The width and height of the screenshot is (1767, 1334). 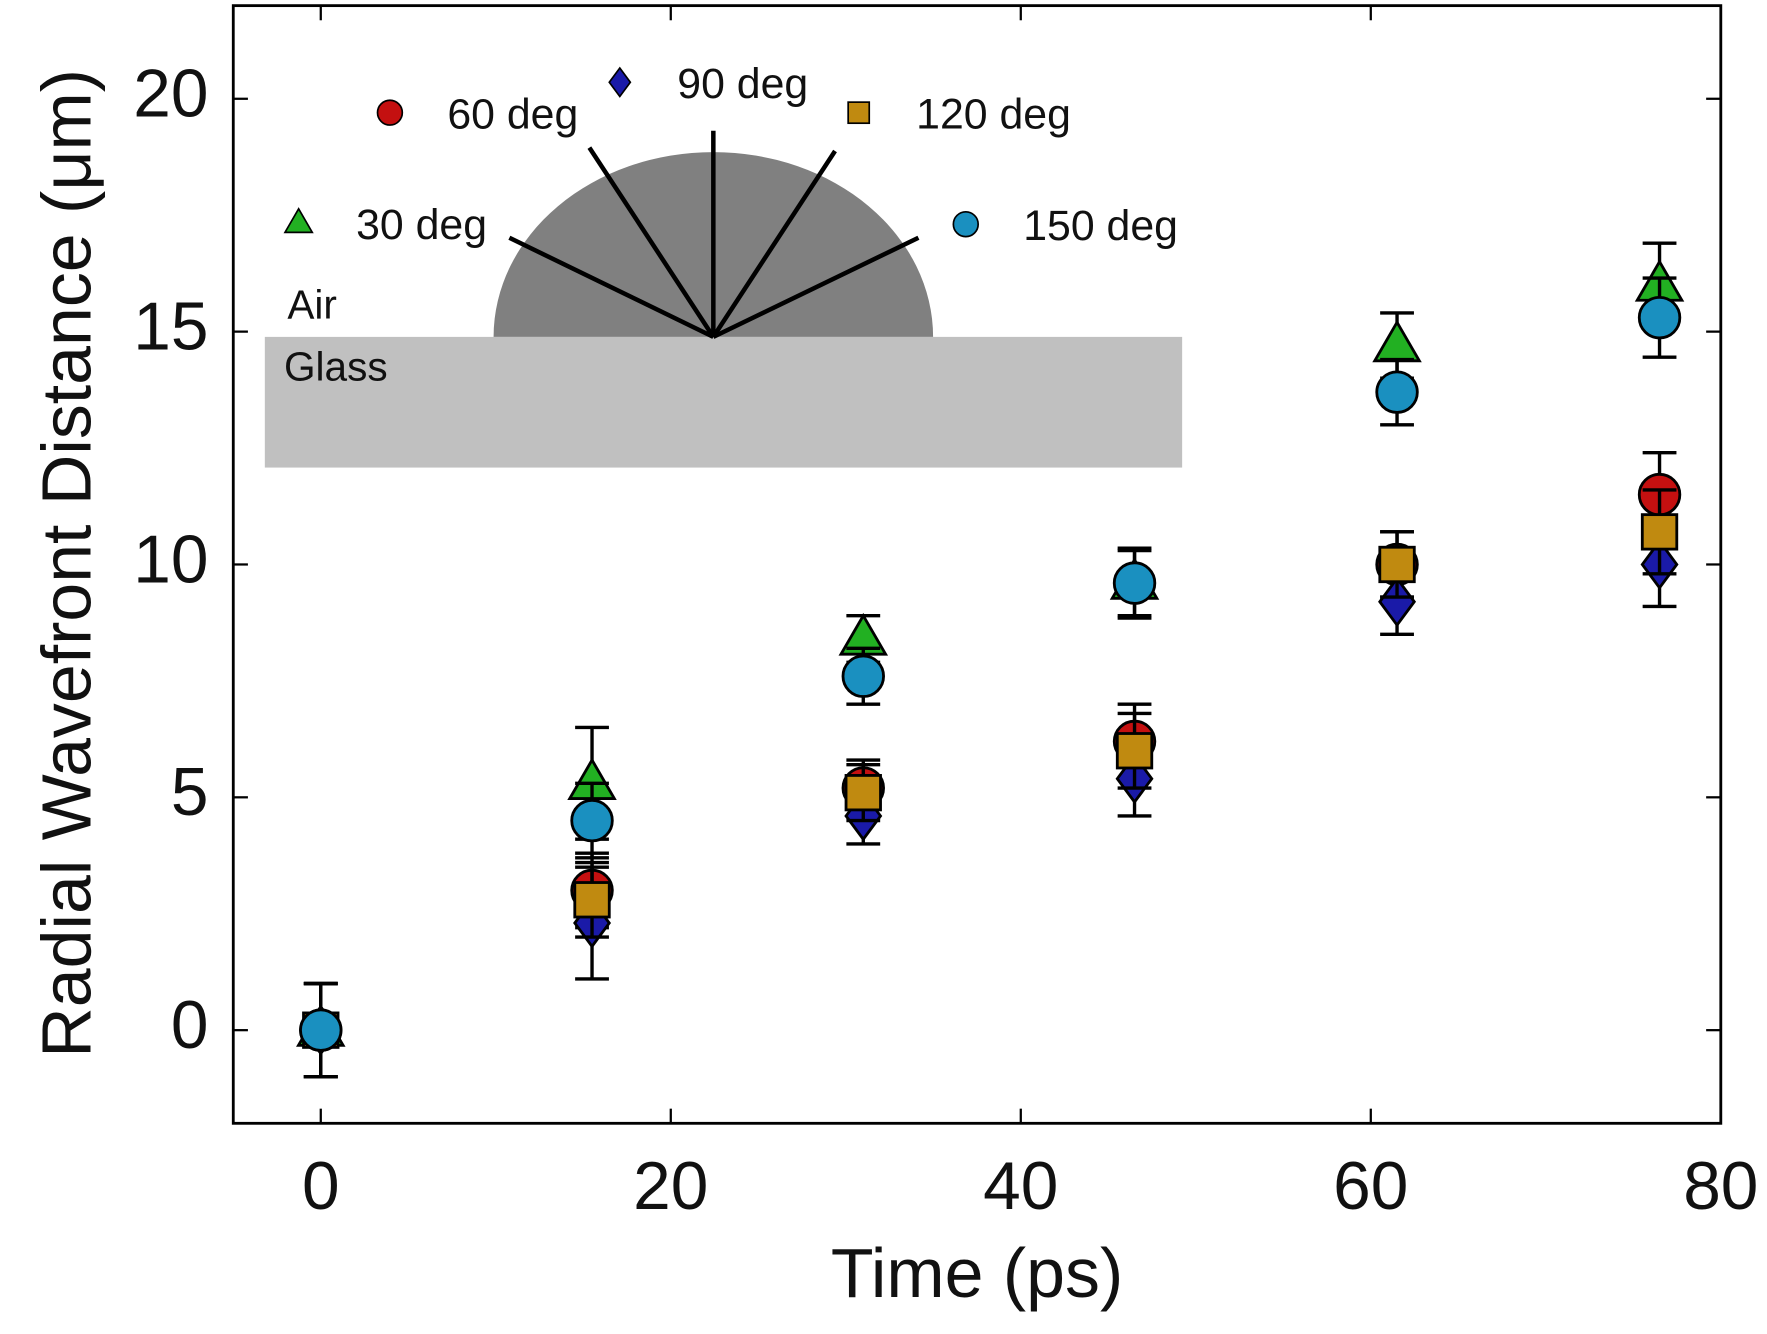 I want to click on annotation: Air, so click(x=312, y=304).